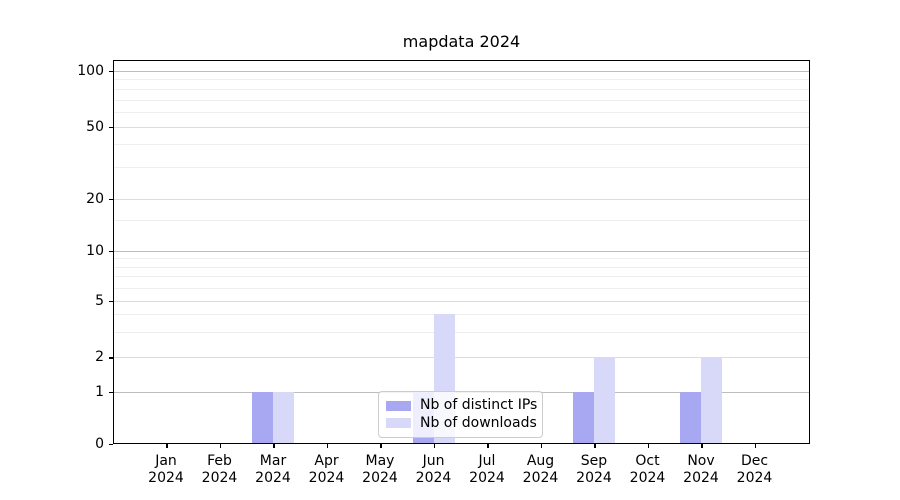 The height and width of the screenshot is (500, 900). I want to click on x-axis-tick-label: Feb 2024, so click(220, 470).